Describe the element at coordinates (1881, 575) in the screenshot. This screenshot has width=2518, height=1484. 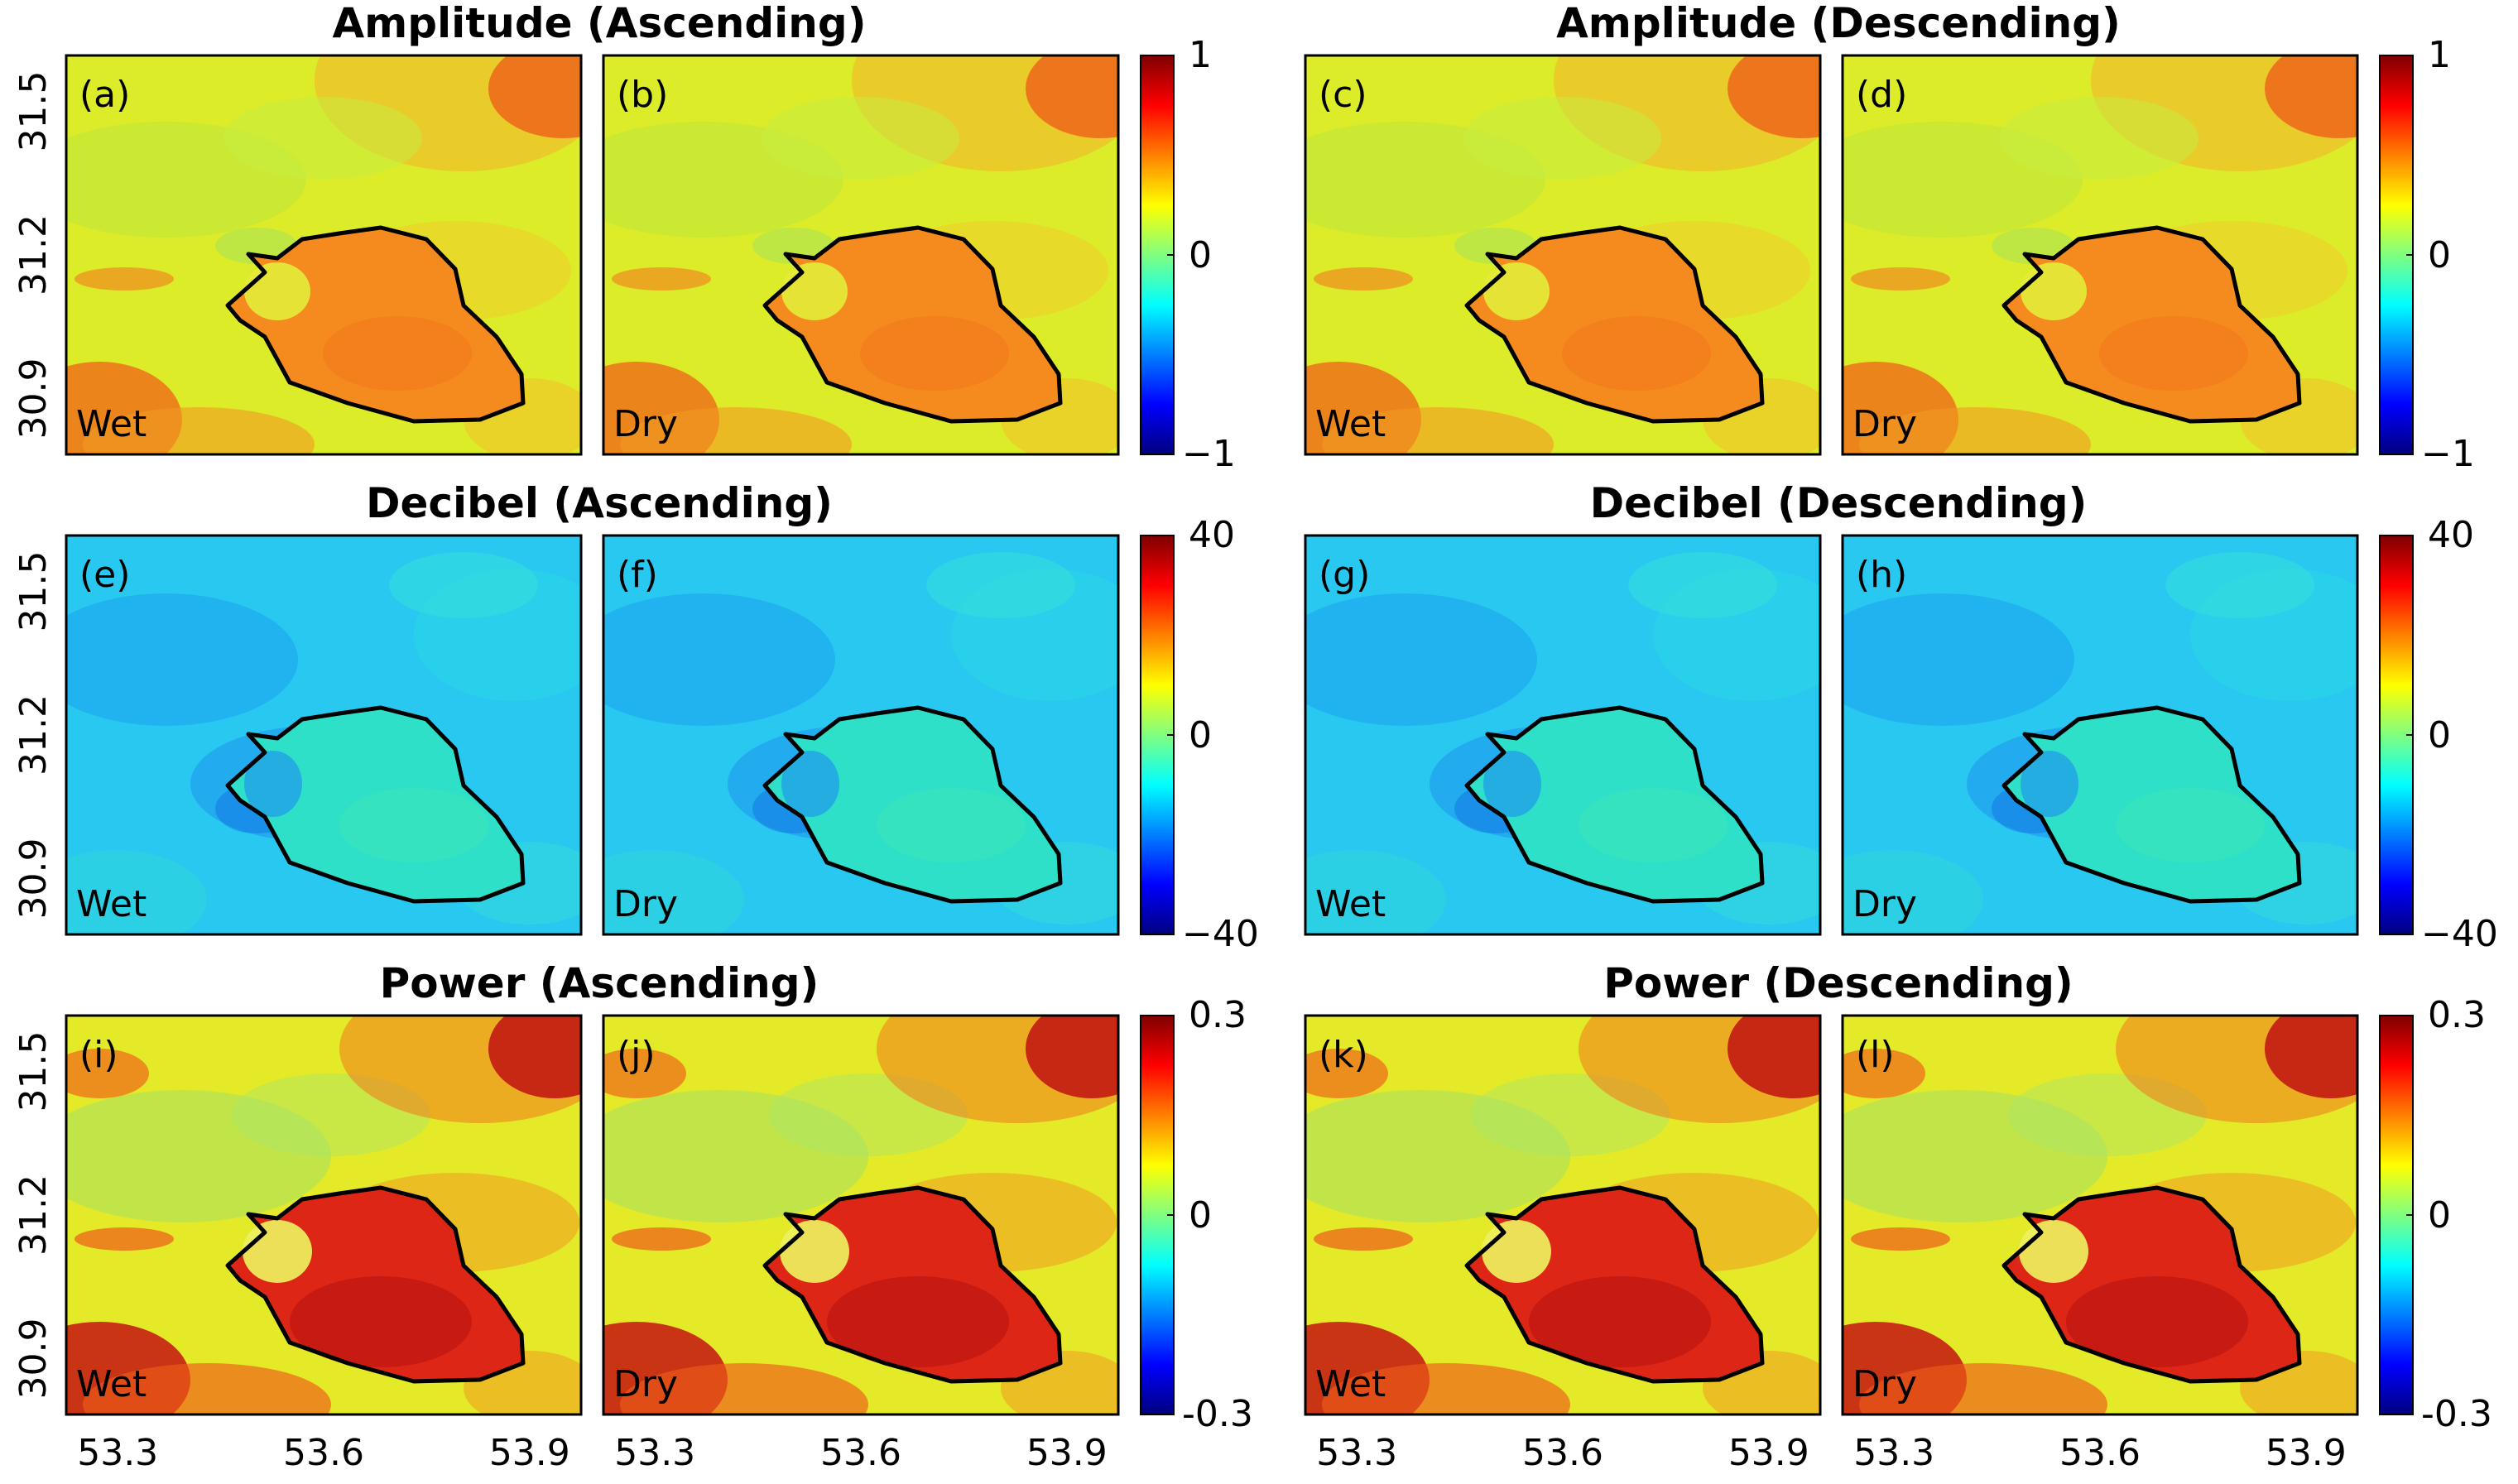
I see `panel-letter: (h)` at that location.